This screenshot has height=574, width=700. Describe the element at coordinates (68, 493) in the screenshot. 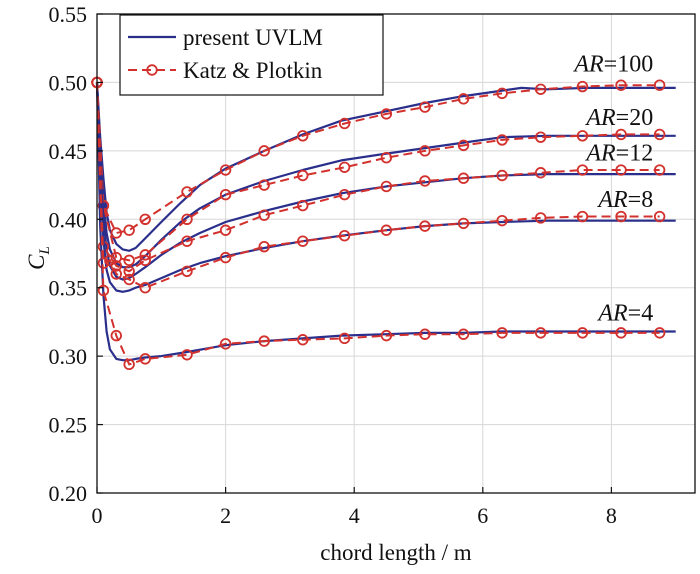

I see `y-tick-label: 0.20` at that location.